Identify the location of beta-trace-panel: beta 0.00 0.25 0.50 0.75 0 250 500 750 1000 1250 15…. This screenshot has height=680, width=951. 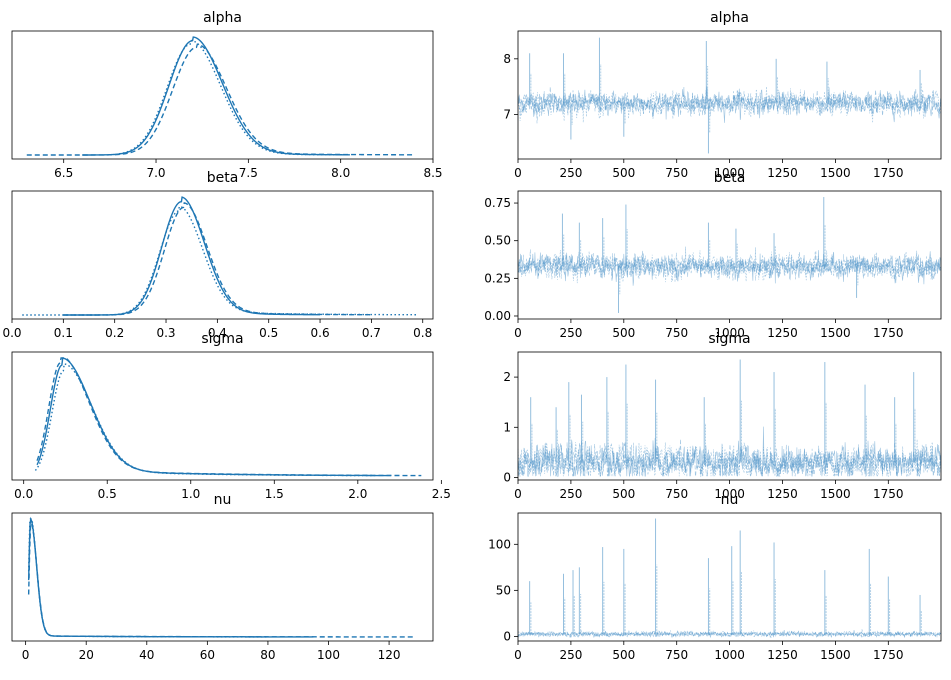
(713, 255).